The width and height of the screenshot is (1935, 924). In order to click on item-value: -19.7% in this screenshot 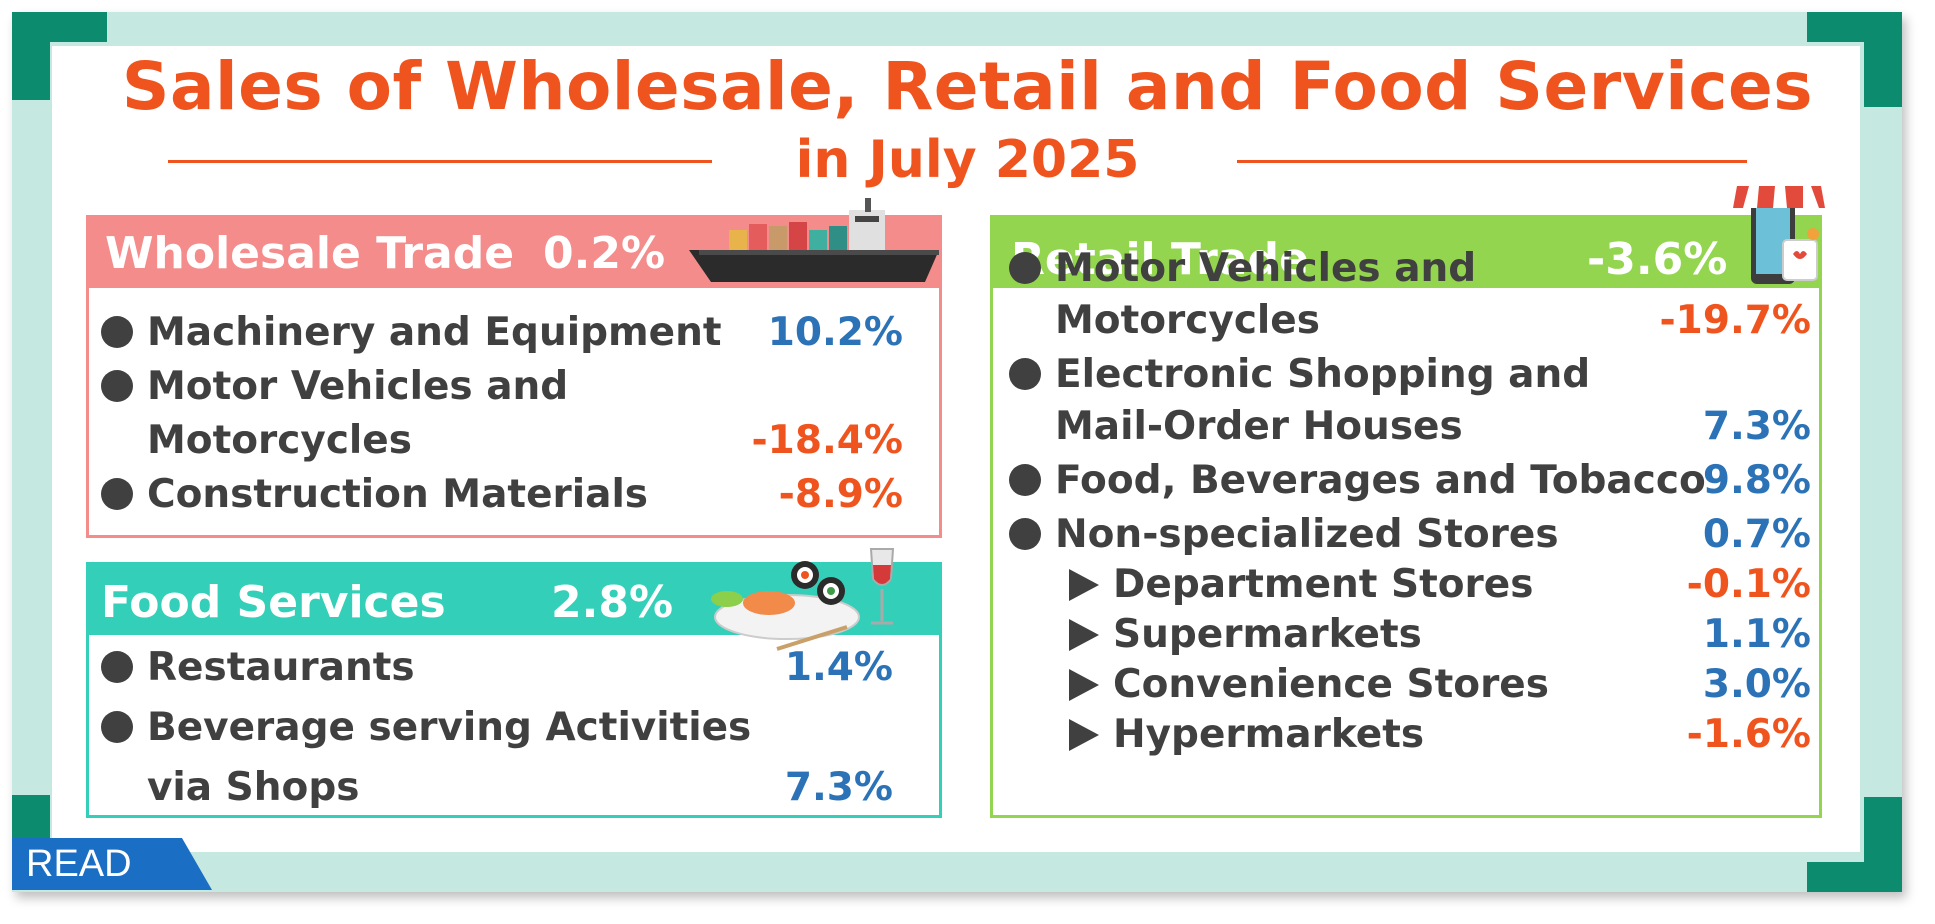, I will do `click(1735, 320)`.